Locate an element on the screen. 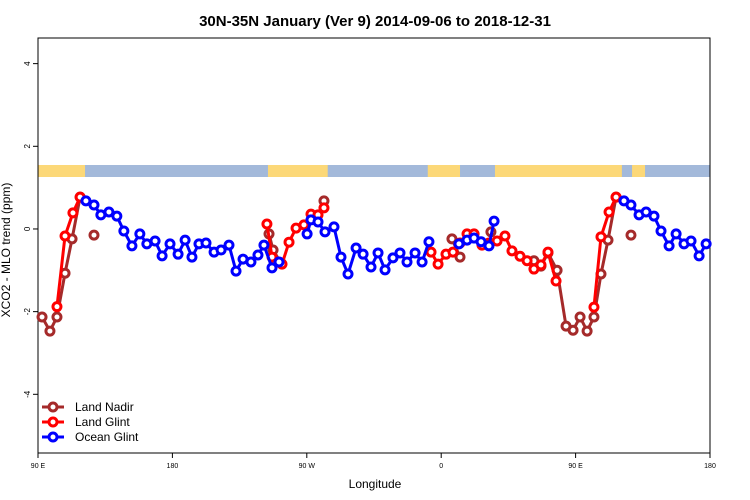 Image resolution: width=750 pixels, height=500 pixels. legend-label: Ocean Glint is located at coordinates (107, 437).